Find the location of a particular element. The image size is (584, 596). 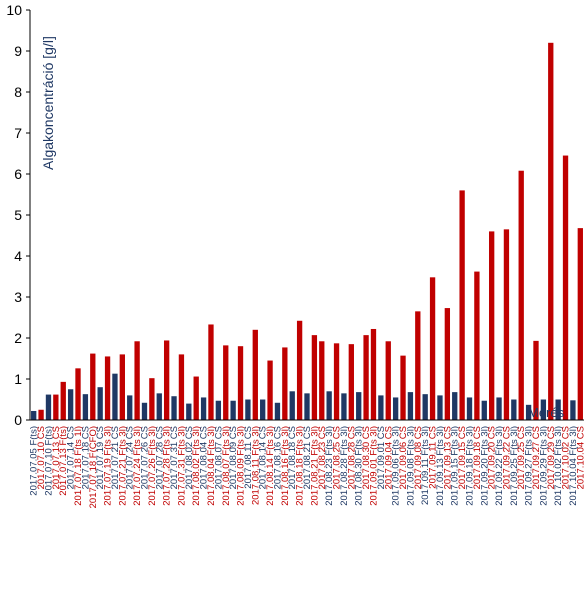

x-tick-label: 2017.07.28 CS is located at coordinates (159, 457).